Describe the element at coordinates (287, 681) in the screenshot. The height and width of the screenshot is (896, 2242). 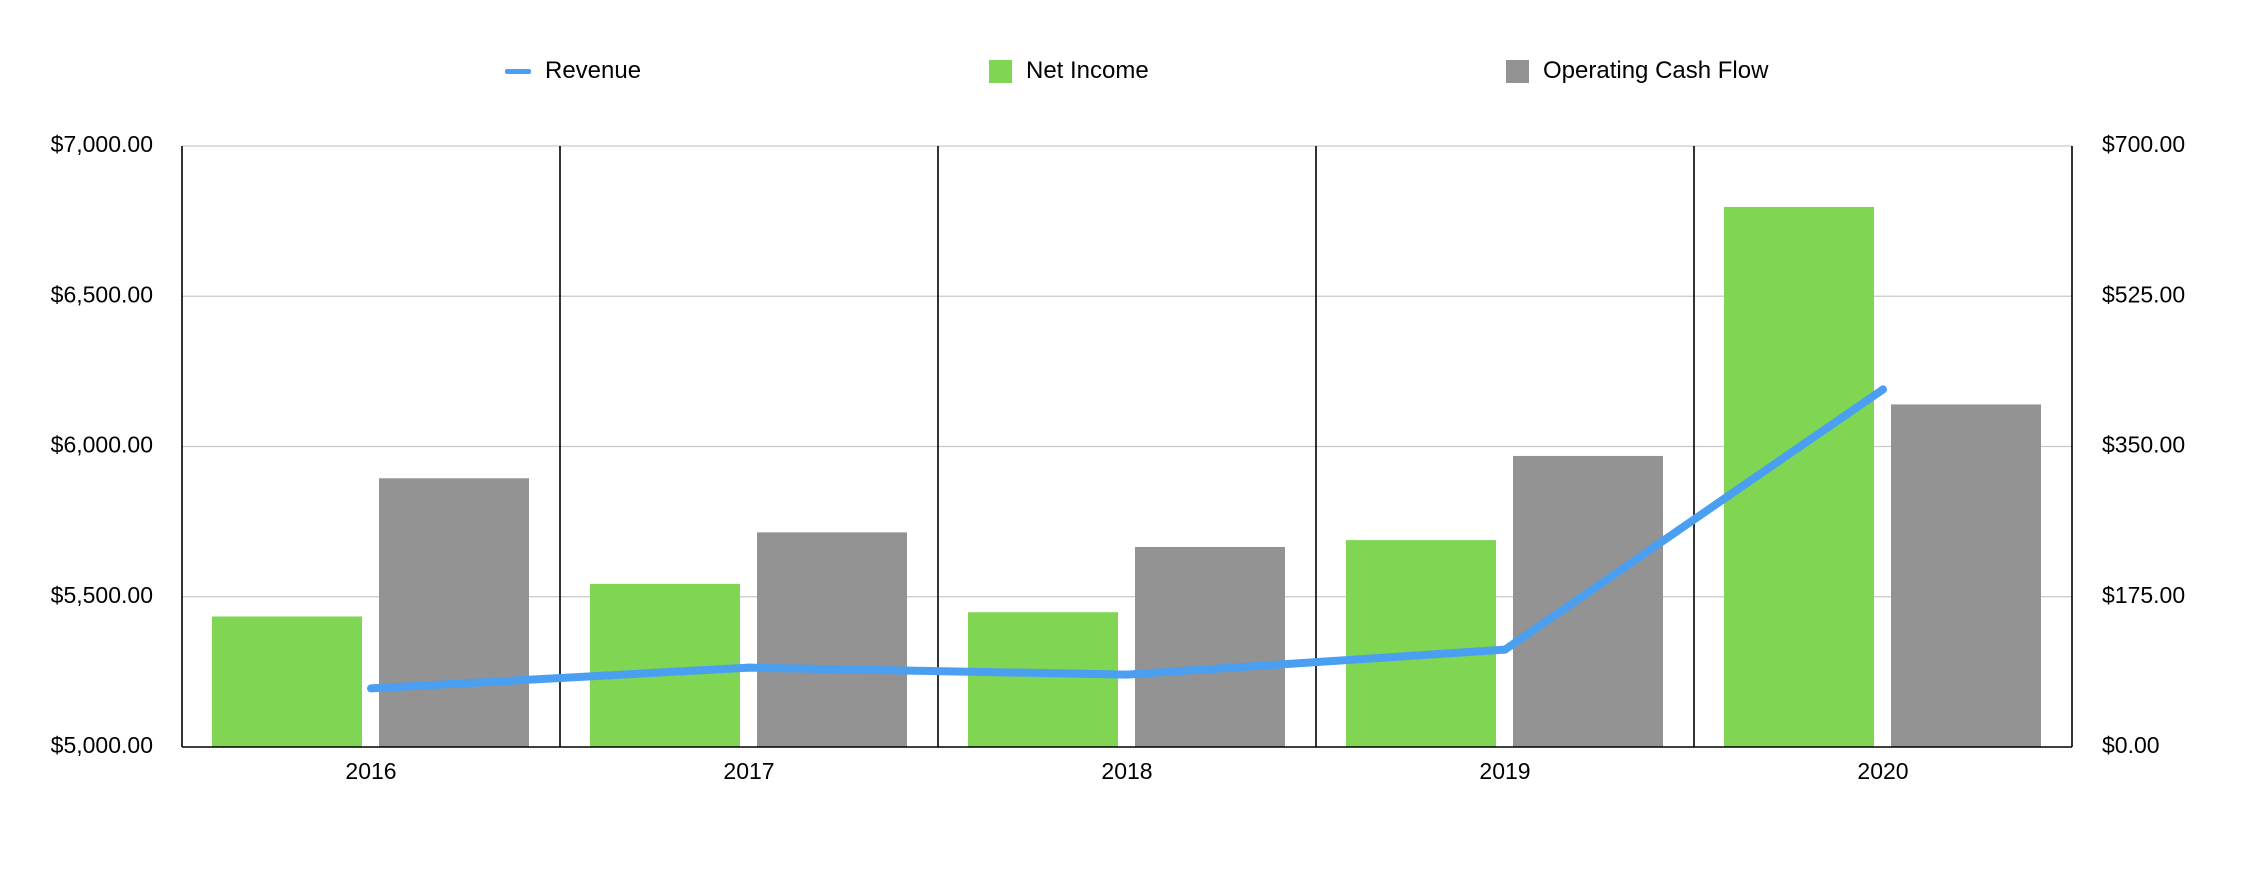
I see `bar-net-income-2016` at that location.